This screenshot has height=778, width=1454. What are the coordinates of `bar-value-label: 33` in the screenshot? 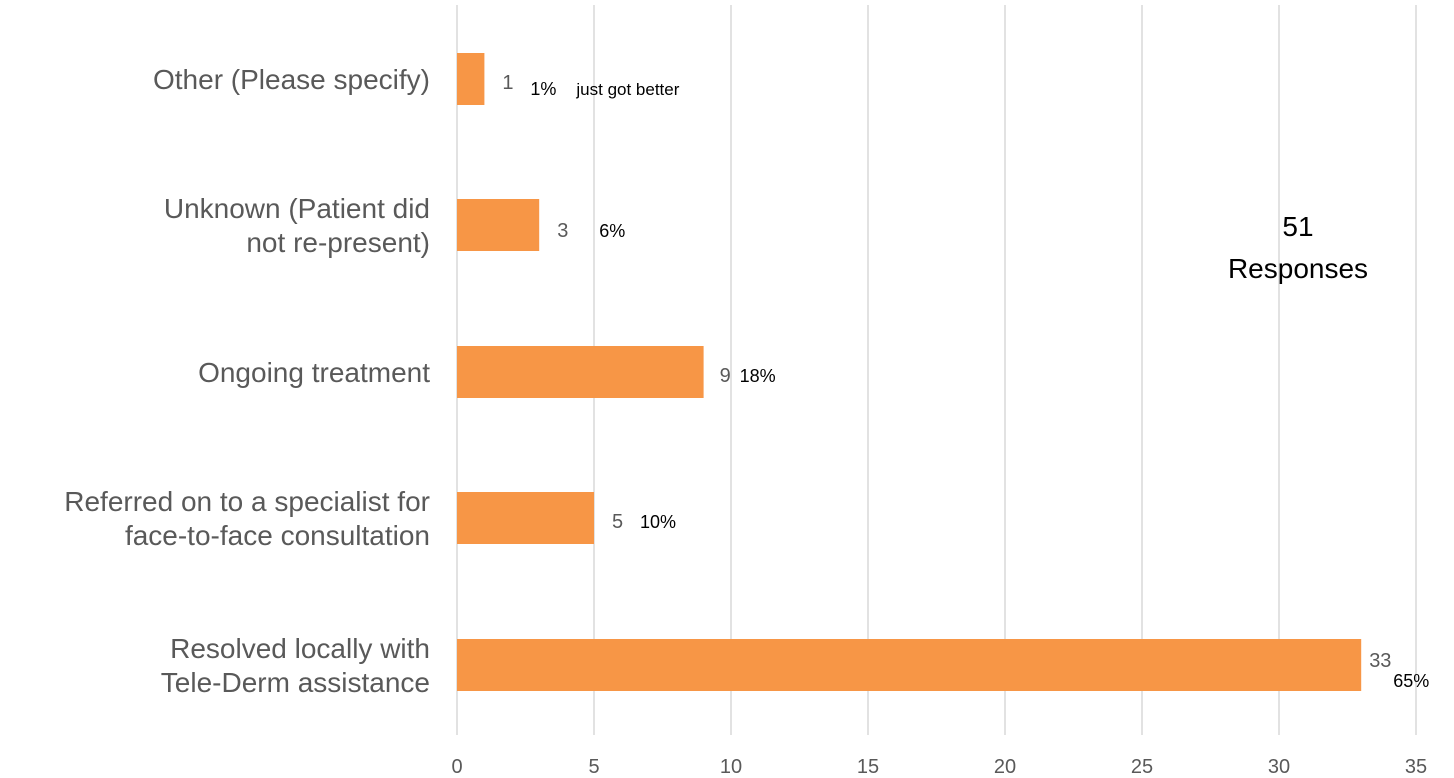 It's located at (1380, 661).